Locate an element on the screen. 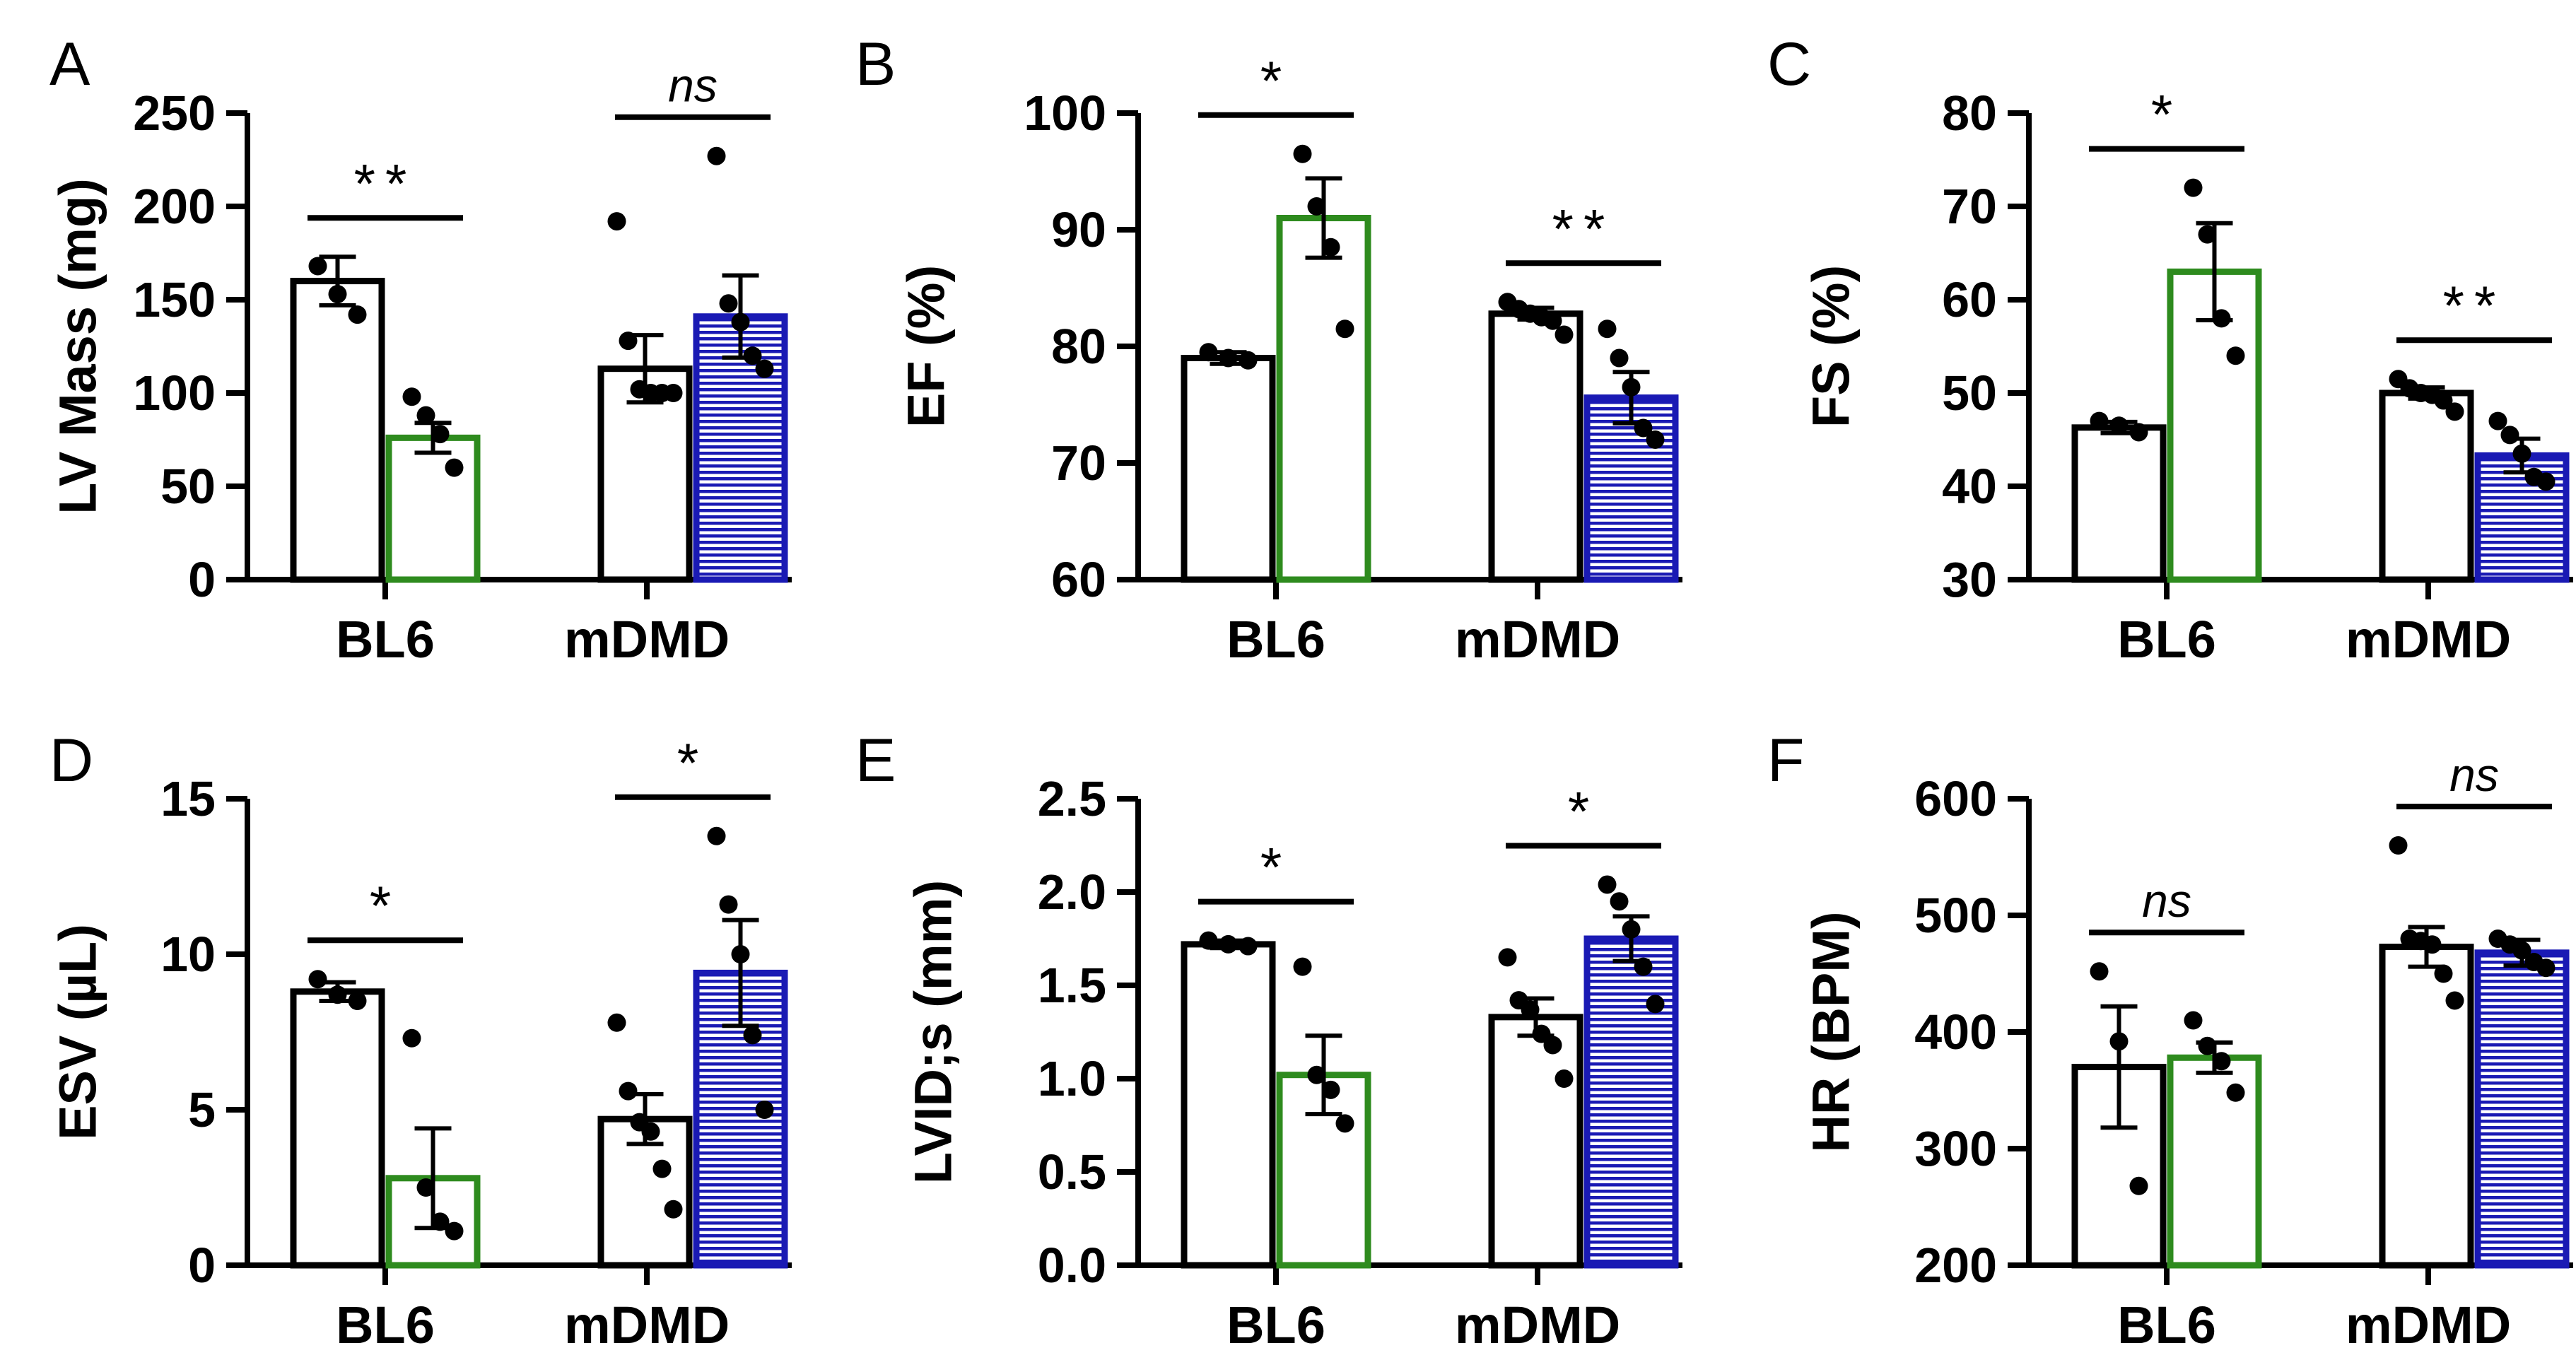  panel-F: F HR (BPM) 200 300 400 500 600 BL6 mDMD ns ns is located at coordinates (2170, 1040).